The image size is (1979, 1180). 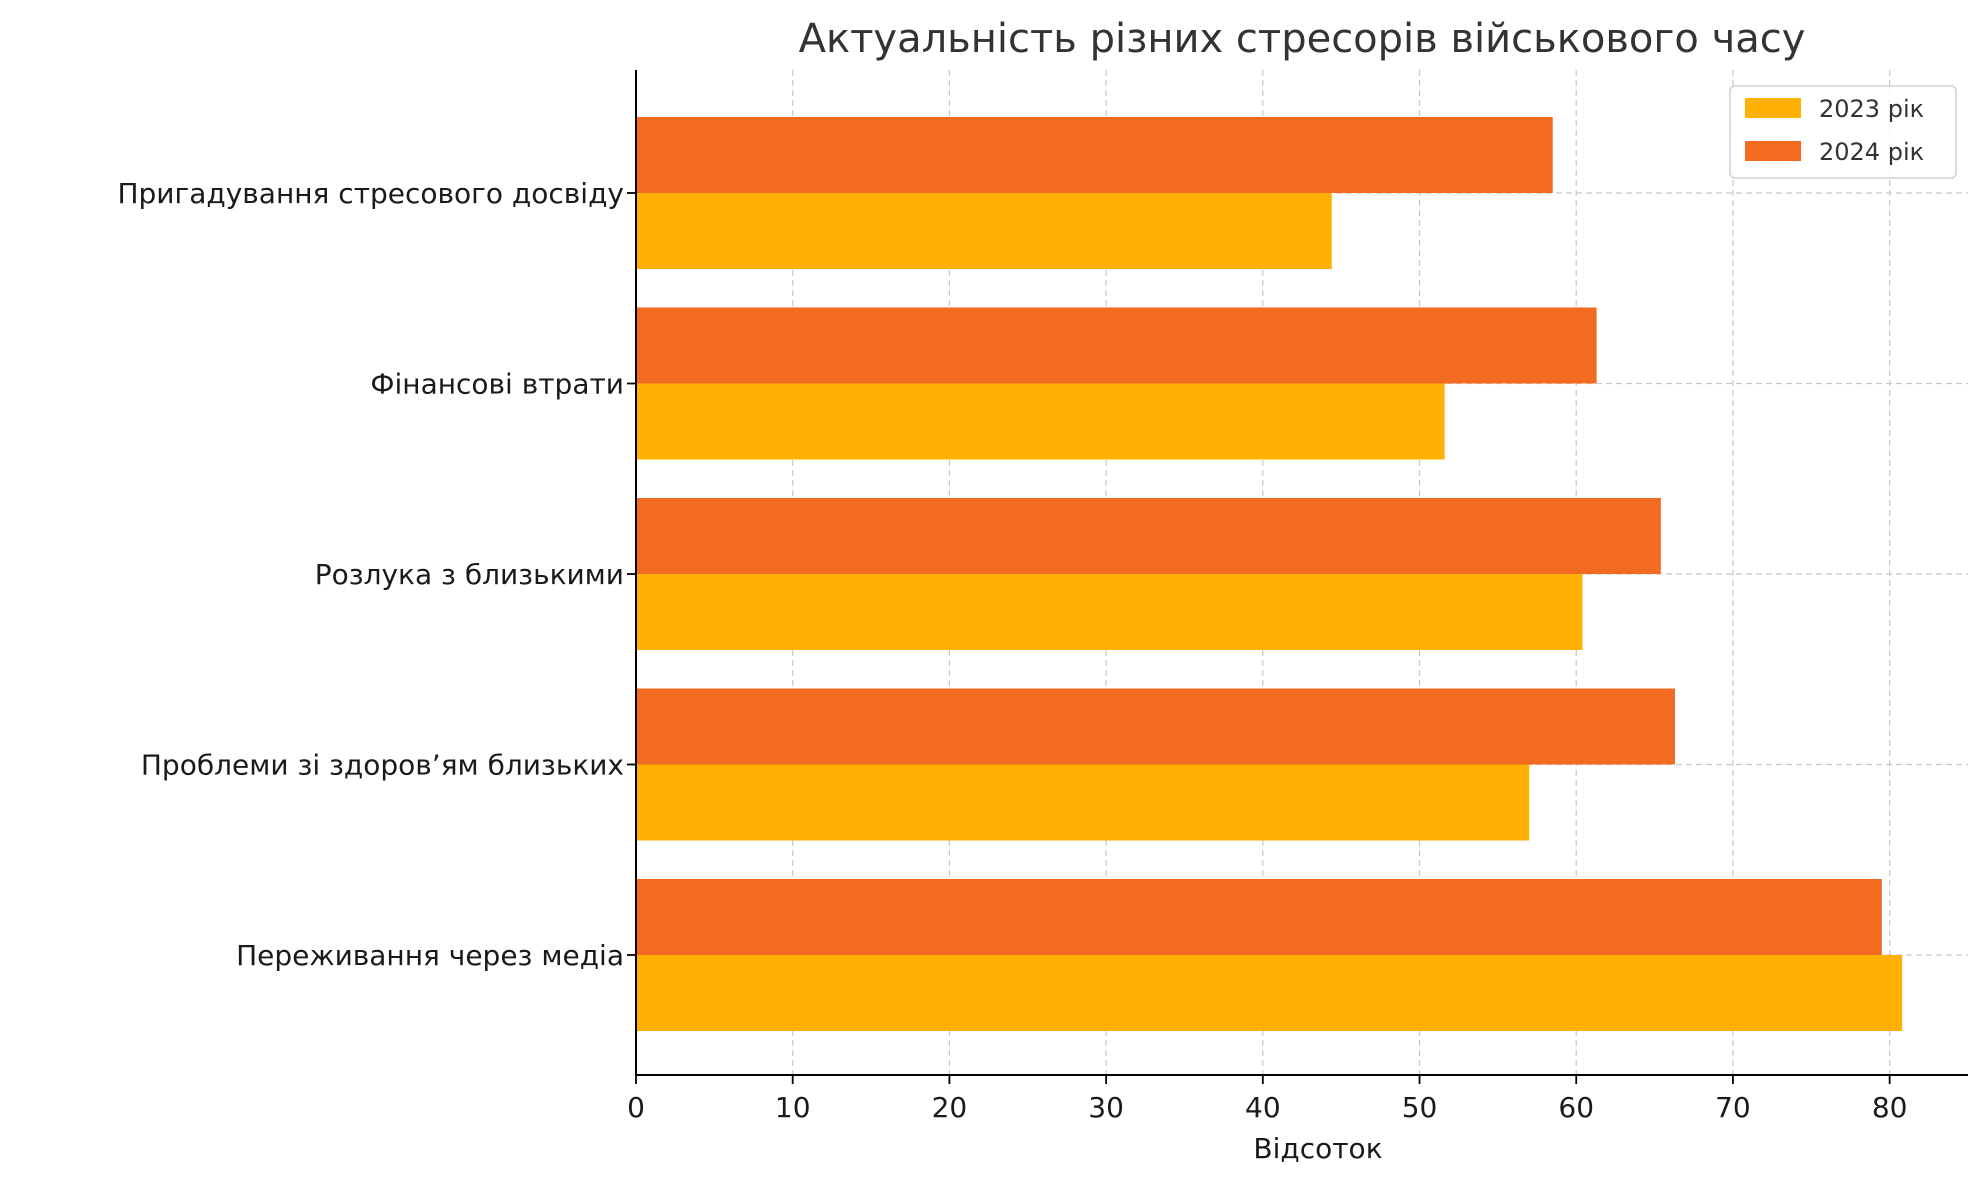 What do you see at coordinates (497, 384) in the screenshot?
I see `category-label-1: Фінансові втрати` at bounding box center [497, 384].